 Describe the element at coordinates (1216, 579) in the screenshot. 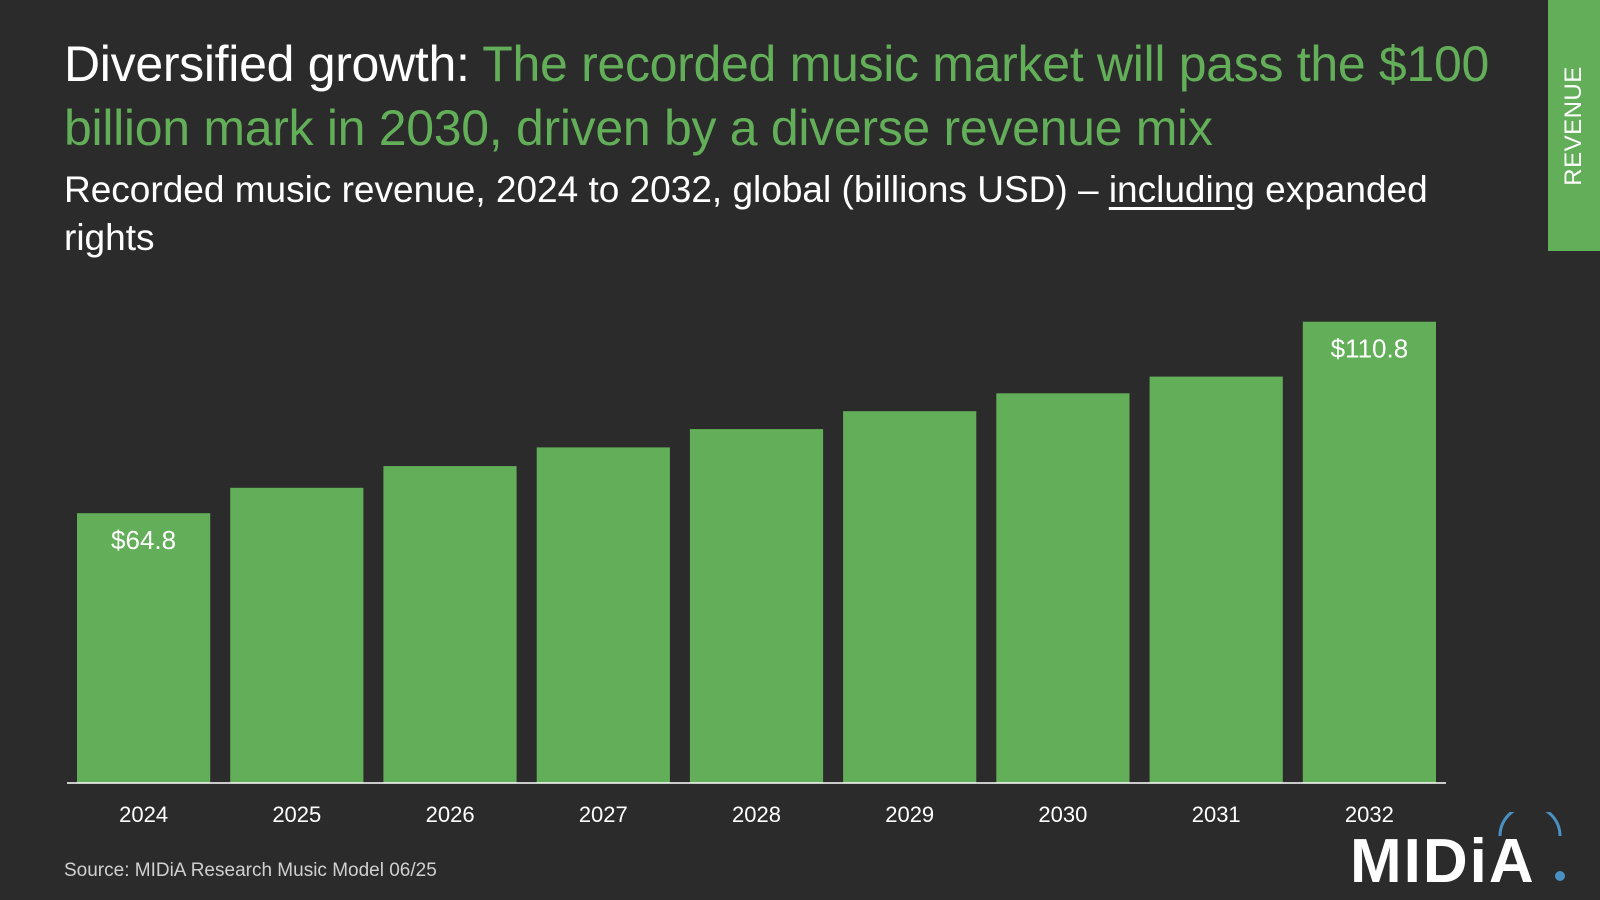

I see `bar-2031` at that location.